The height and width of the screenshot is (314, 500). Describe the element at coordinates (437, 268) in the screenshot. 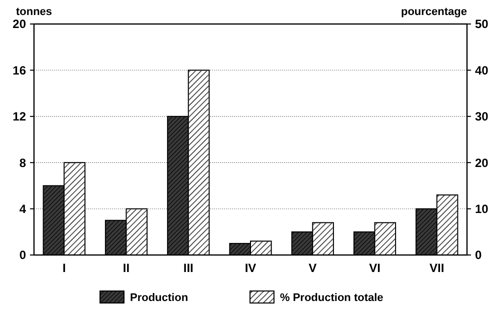

I see `x-tick-label: VII` at that location.